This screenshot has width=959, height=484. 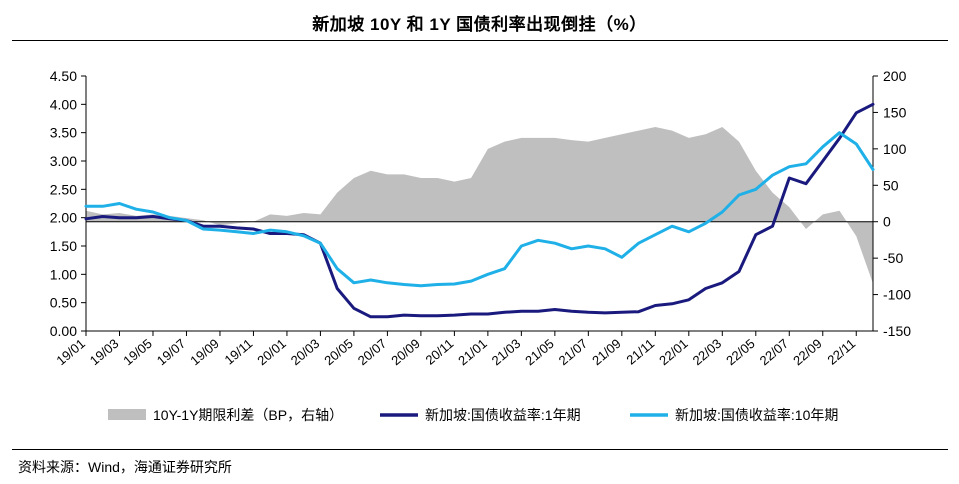 I want to click on y-right-tick-label-3: 0, so click(x=887, y=222).